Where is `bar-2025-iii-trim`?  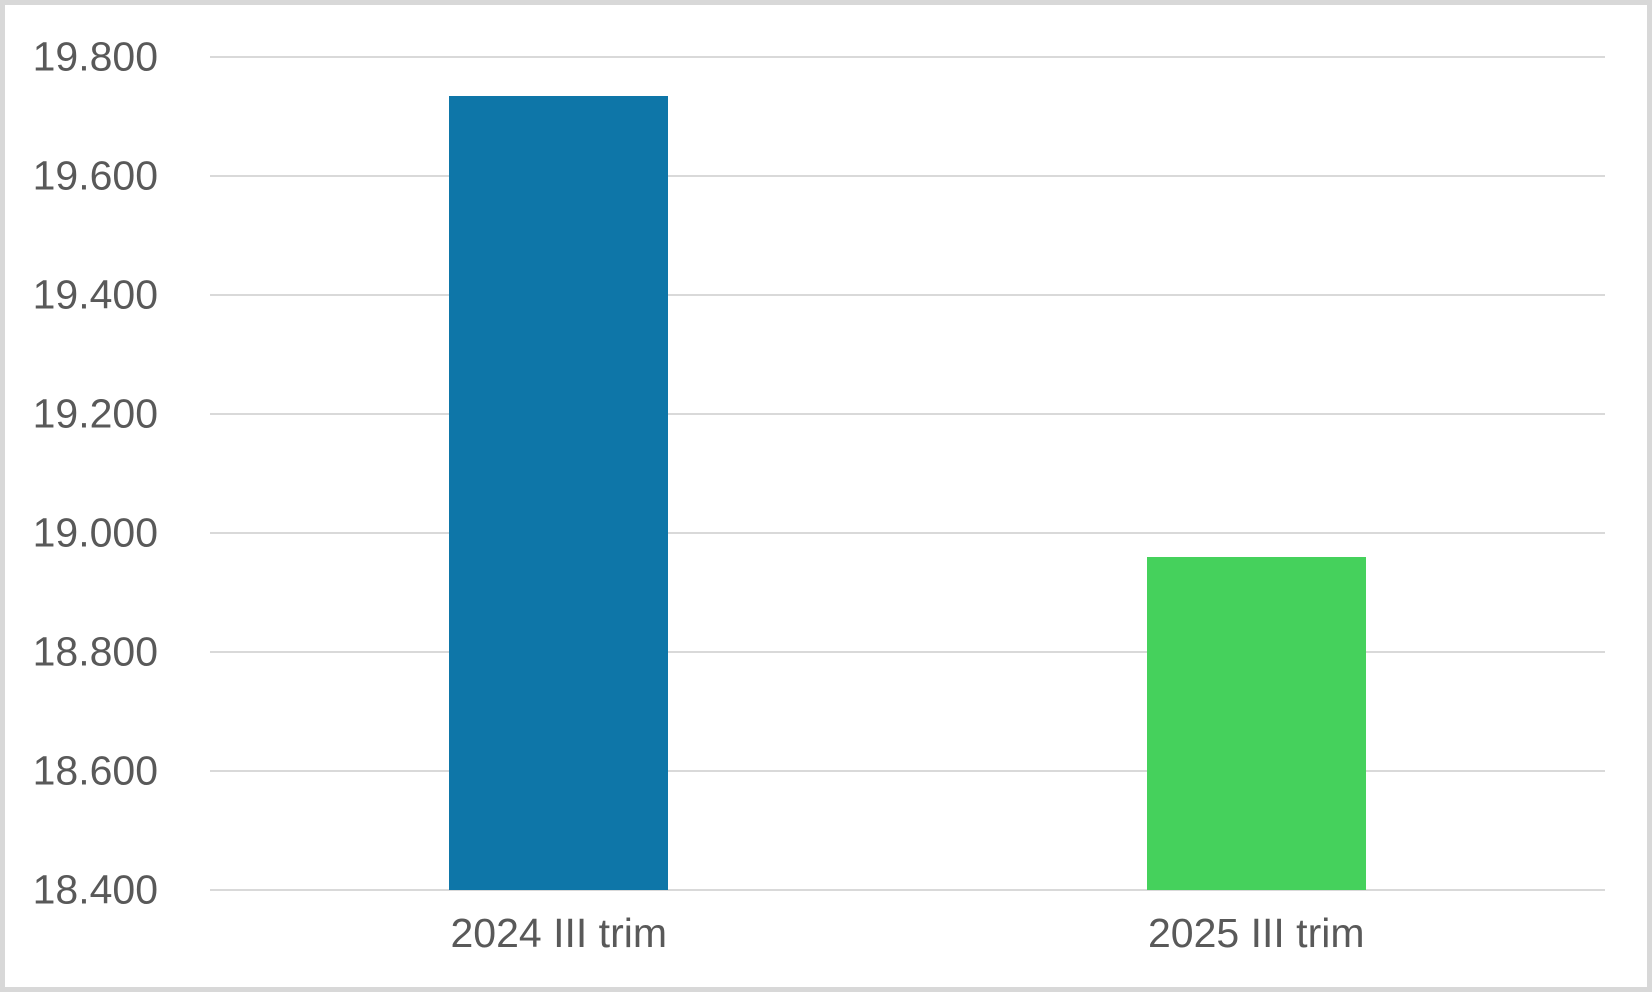
bar-2025-iii-trim is located at coordinates (1256, 723).